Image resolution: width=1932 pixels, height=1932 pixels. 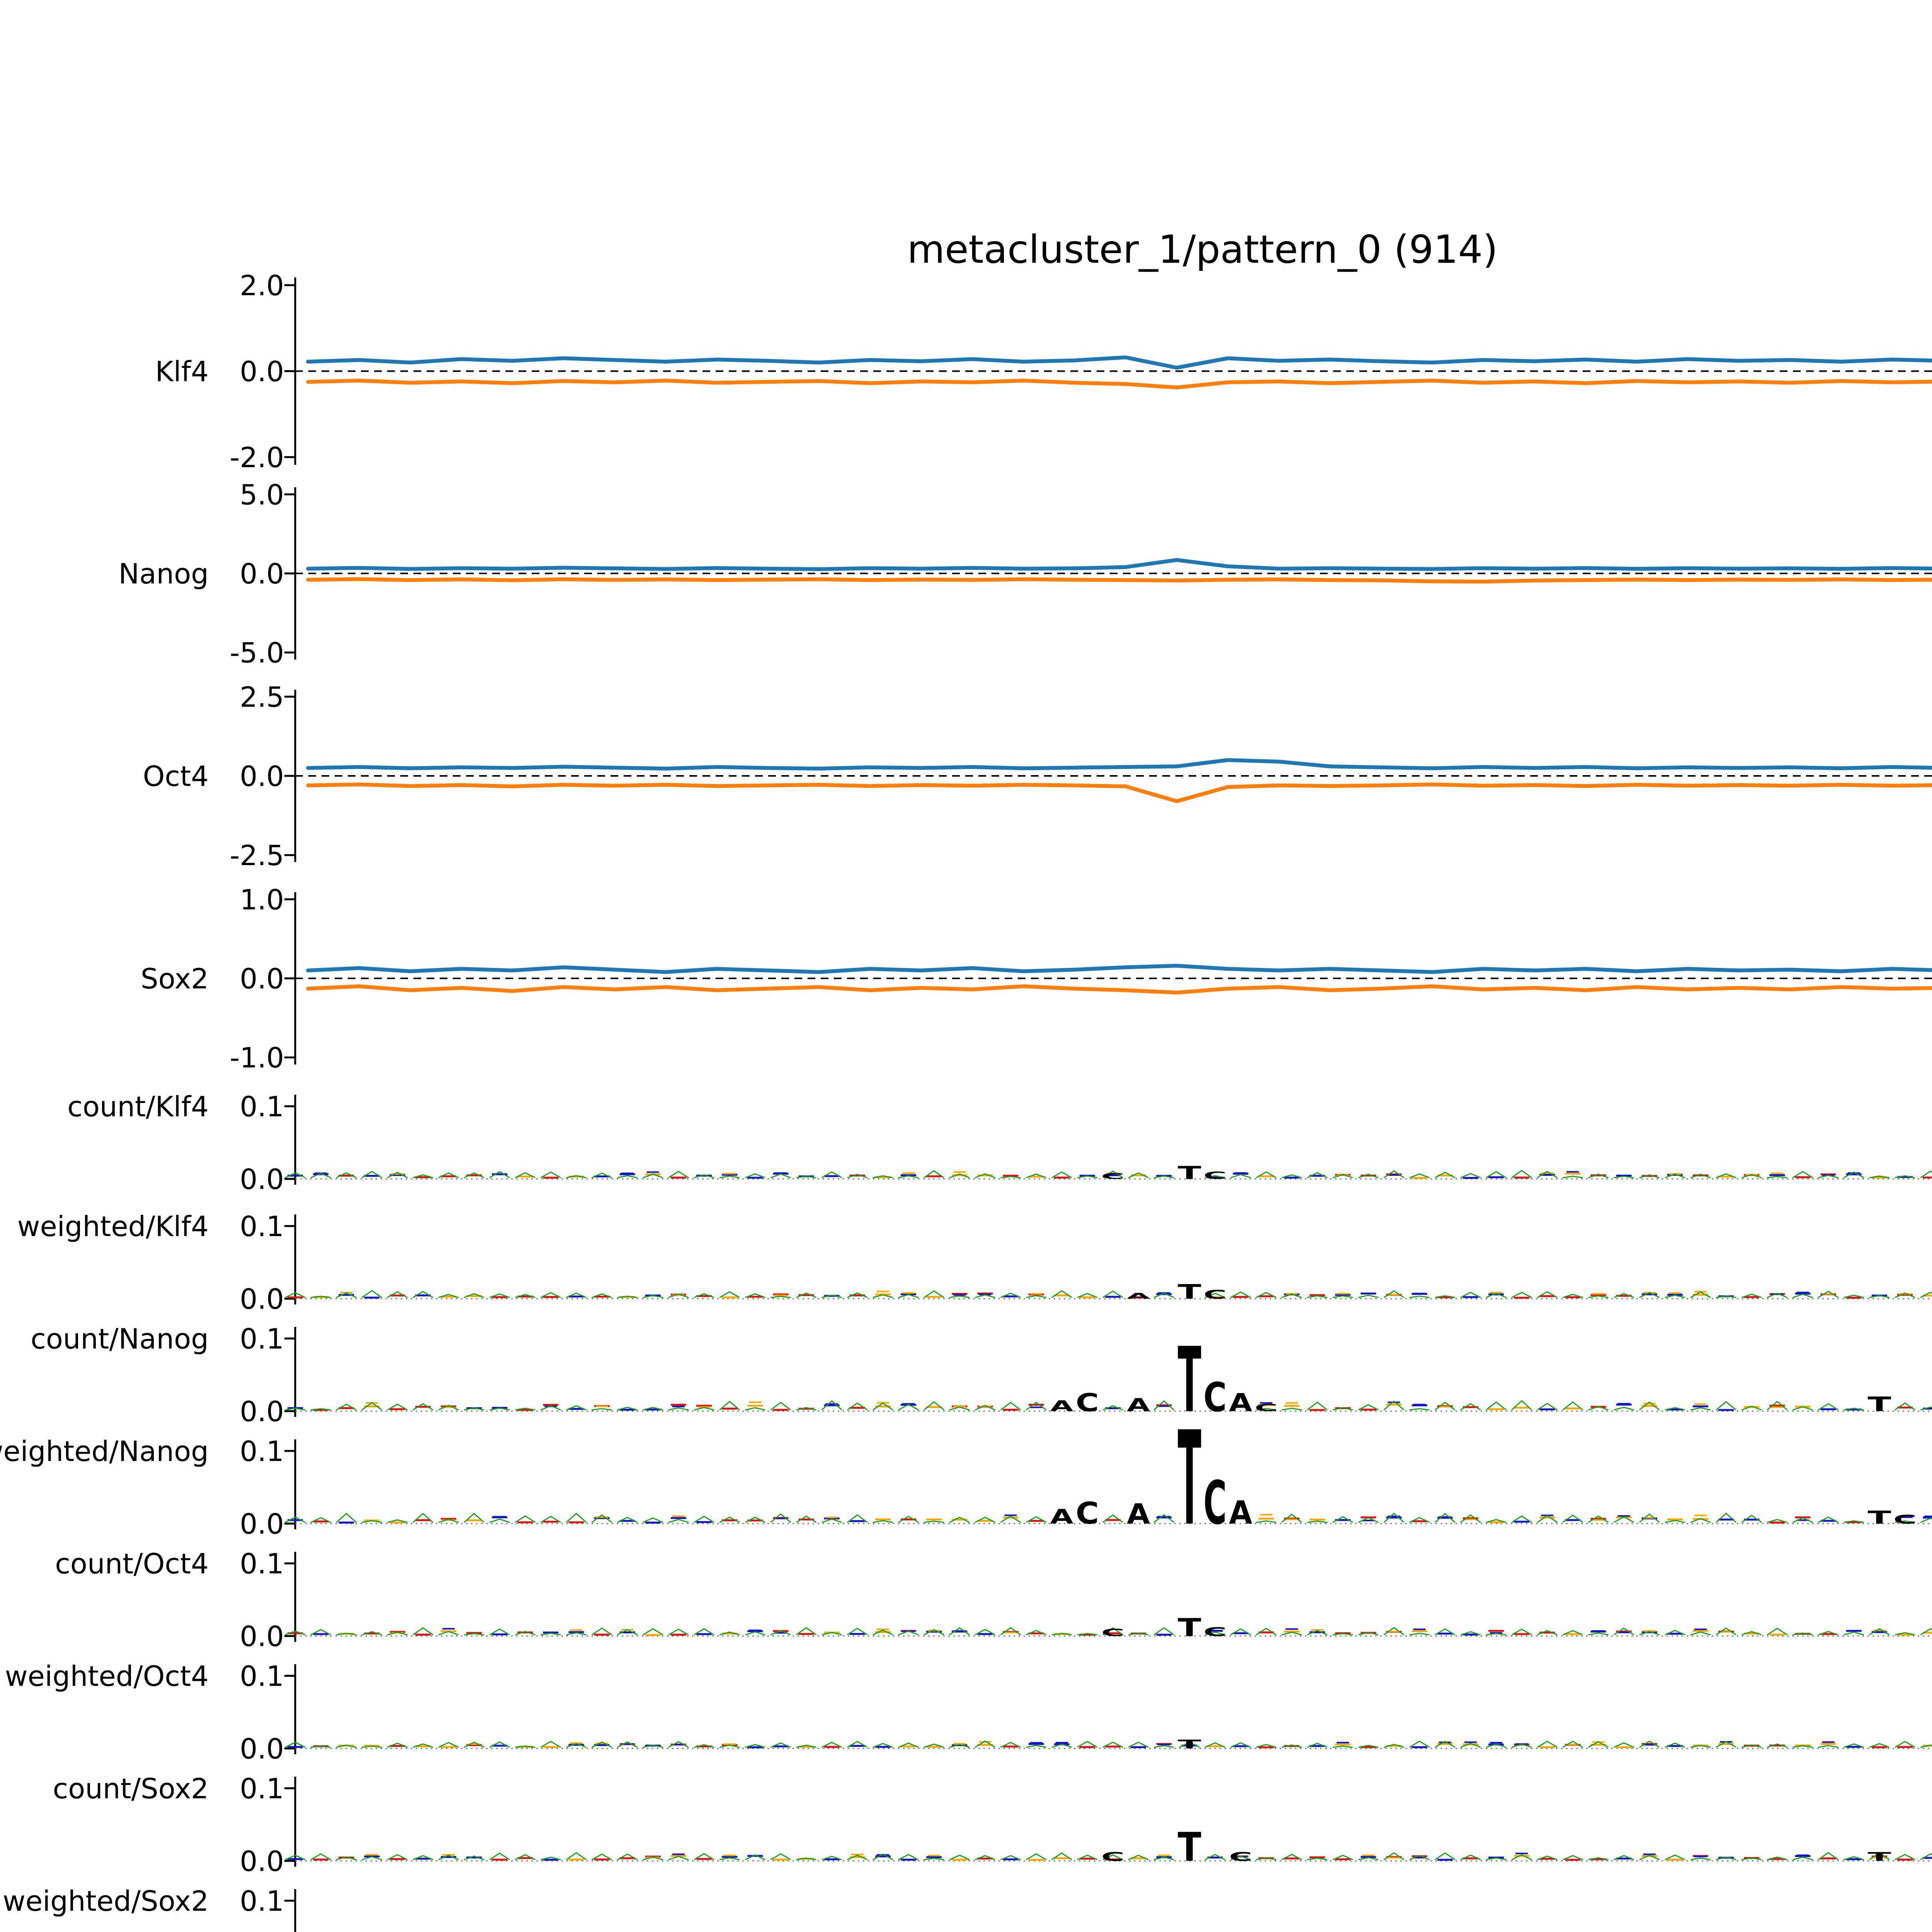 What do you see at coordinates (262, 1564) in the screenshot?
I see `y-tick-label: 0.1` at bounding box center [262, 1564].